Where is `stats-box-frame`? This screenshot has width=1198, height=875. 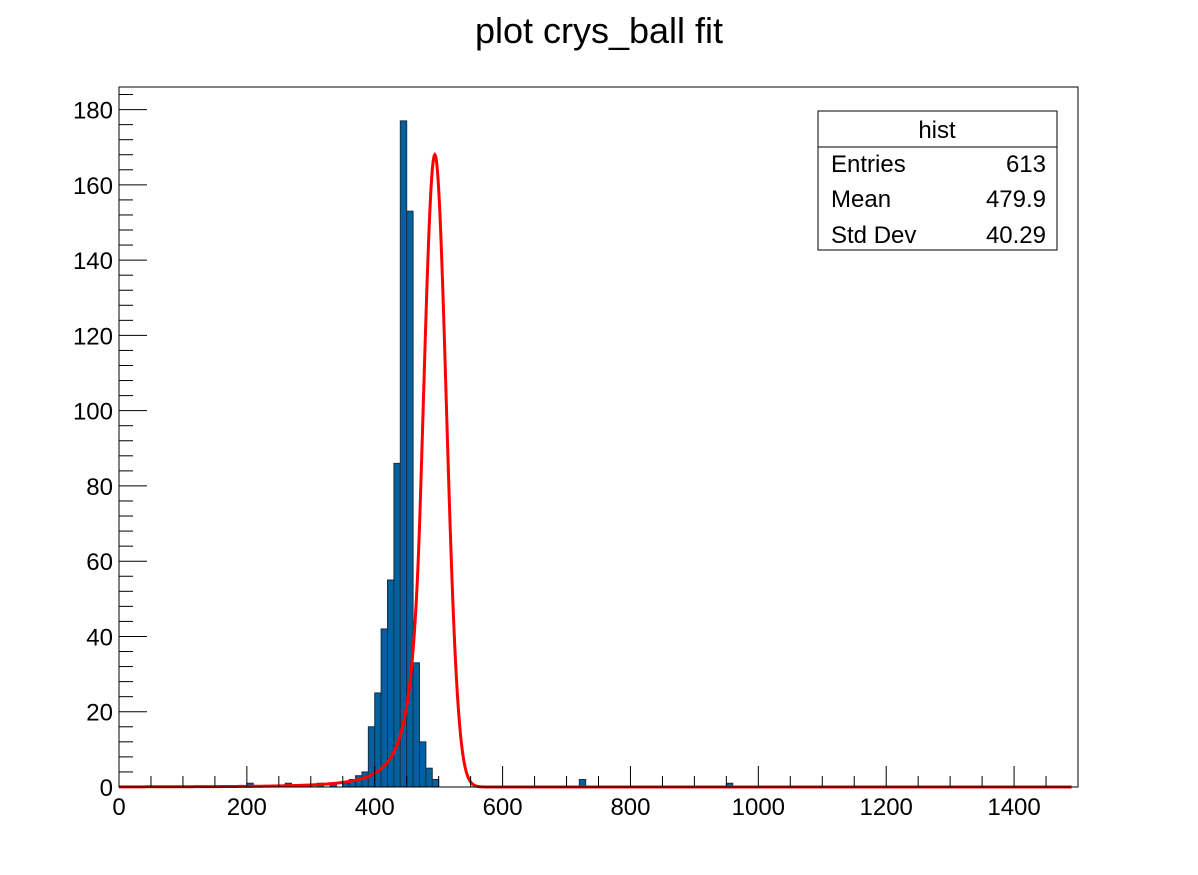
stats-box-frame is located at coordinates (937, 180).